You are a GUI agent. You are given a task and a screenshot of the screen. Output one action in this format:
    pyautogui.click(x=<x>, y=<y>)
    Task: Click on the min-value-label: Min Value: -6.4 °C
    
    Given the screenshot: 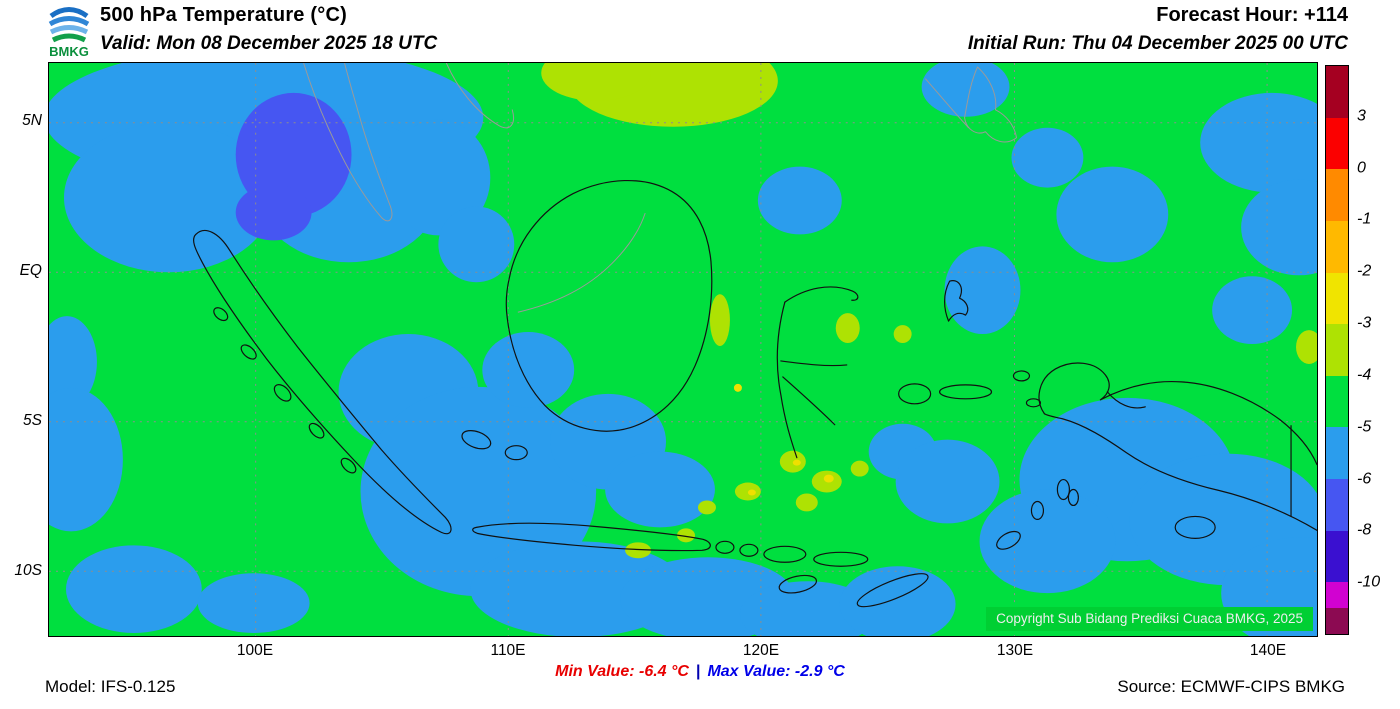 What is the action you would take?
    pyautogui.click(x=622, y=671)
    